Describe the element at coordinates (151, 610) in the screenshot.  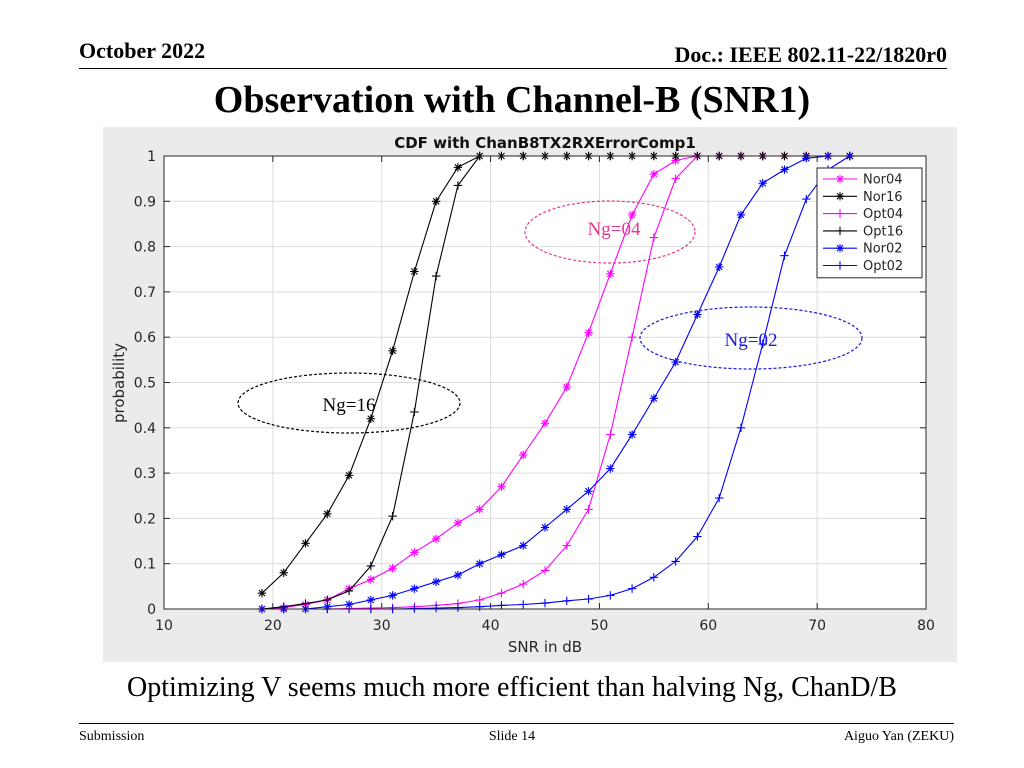
I see `y-tick-label: 0` at that location.